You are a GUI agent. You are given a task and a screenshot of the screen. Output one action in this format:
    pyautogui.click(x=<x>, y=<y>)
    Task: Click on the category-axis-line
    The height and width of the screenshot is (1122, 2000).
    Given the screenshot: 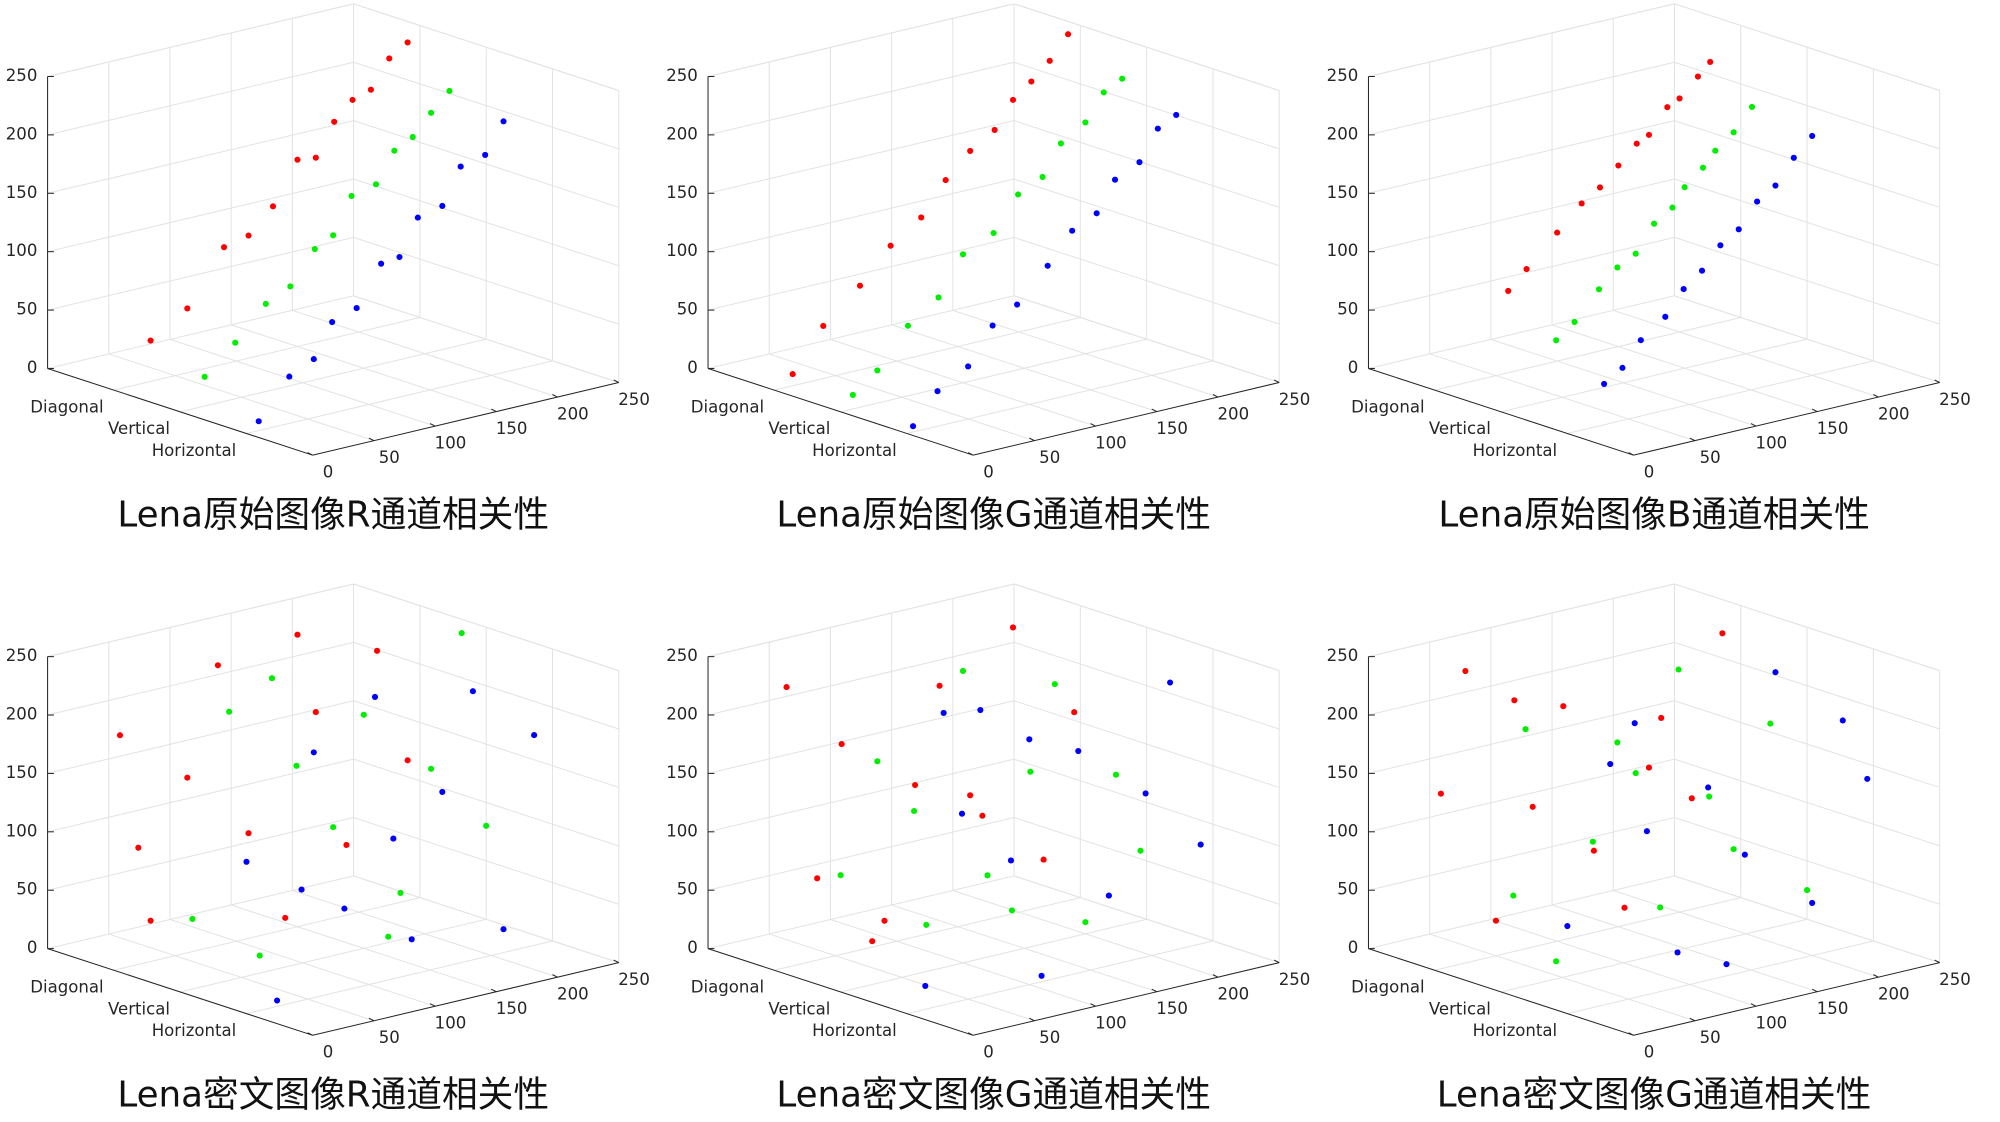 What is the action you would take?
    pyautogui.click(x=1501, y=411)
    